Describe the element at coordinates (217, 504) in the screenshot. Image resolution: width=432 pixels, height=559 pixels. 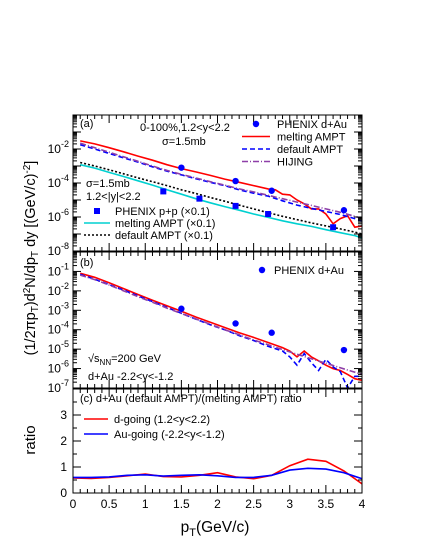
I see `x-tick-label: 2` at that location.